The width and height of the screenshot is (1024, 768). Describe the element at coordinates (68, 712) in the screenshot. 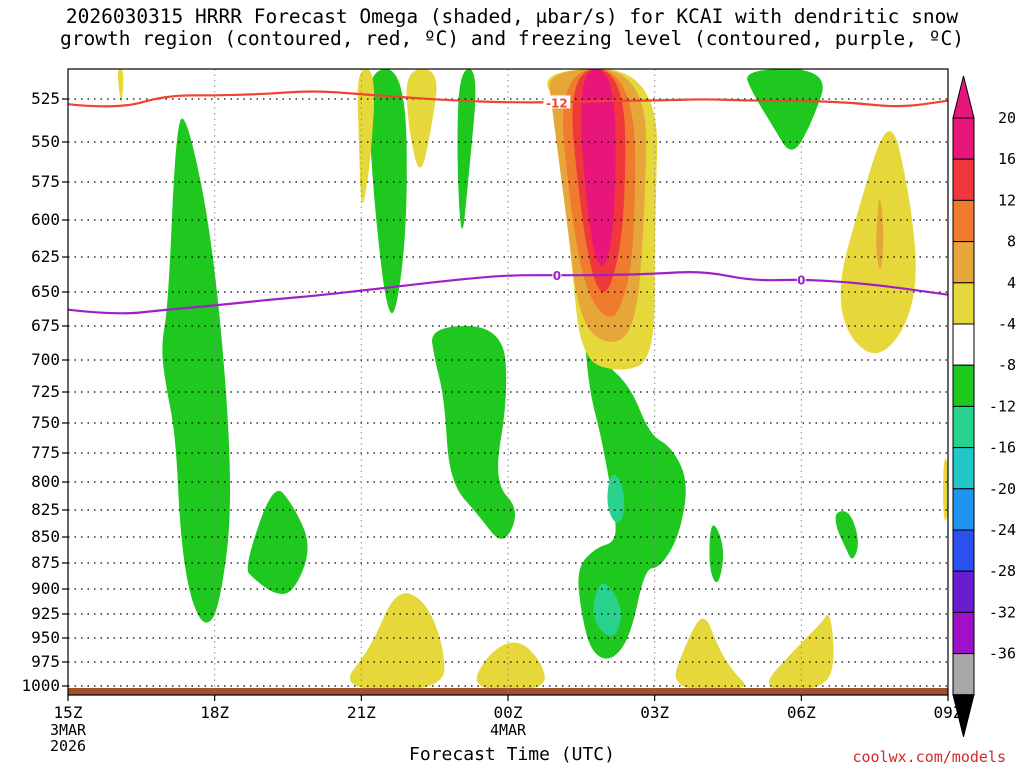

I see `x-tick-label-15Z: 15Z` at that location.